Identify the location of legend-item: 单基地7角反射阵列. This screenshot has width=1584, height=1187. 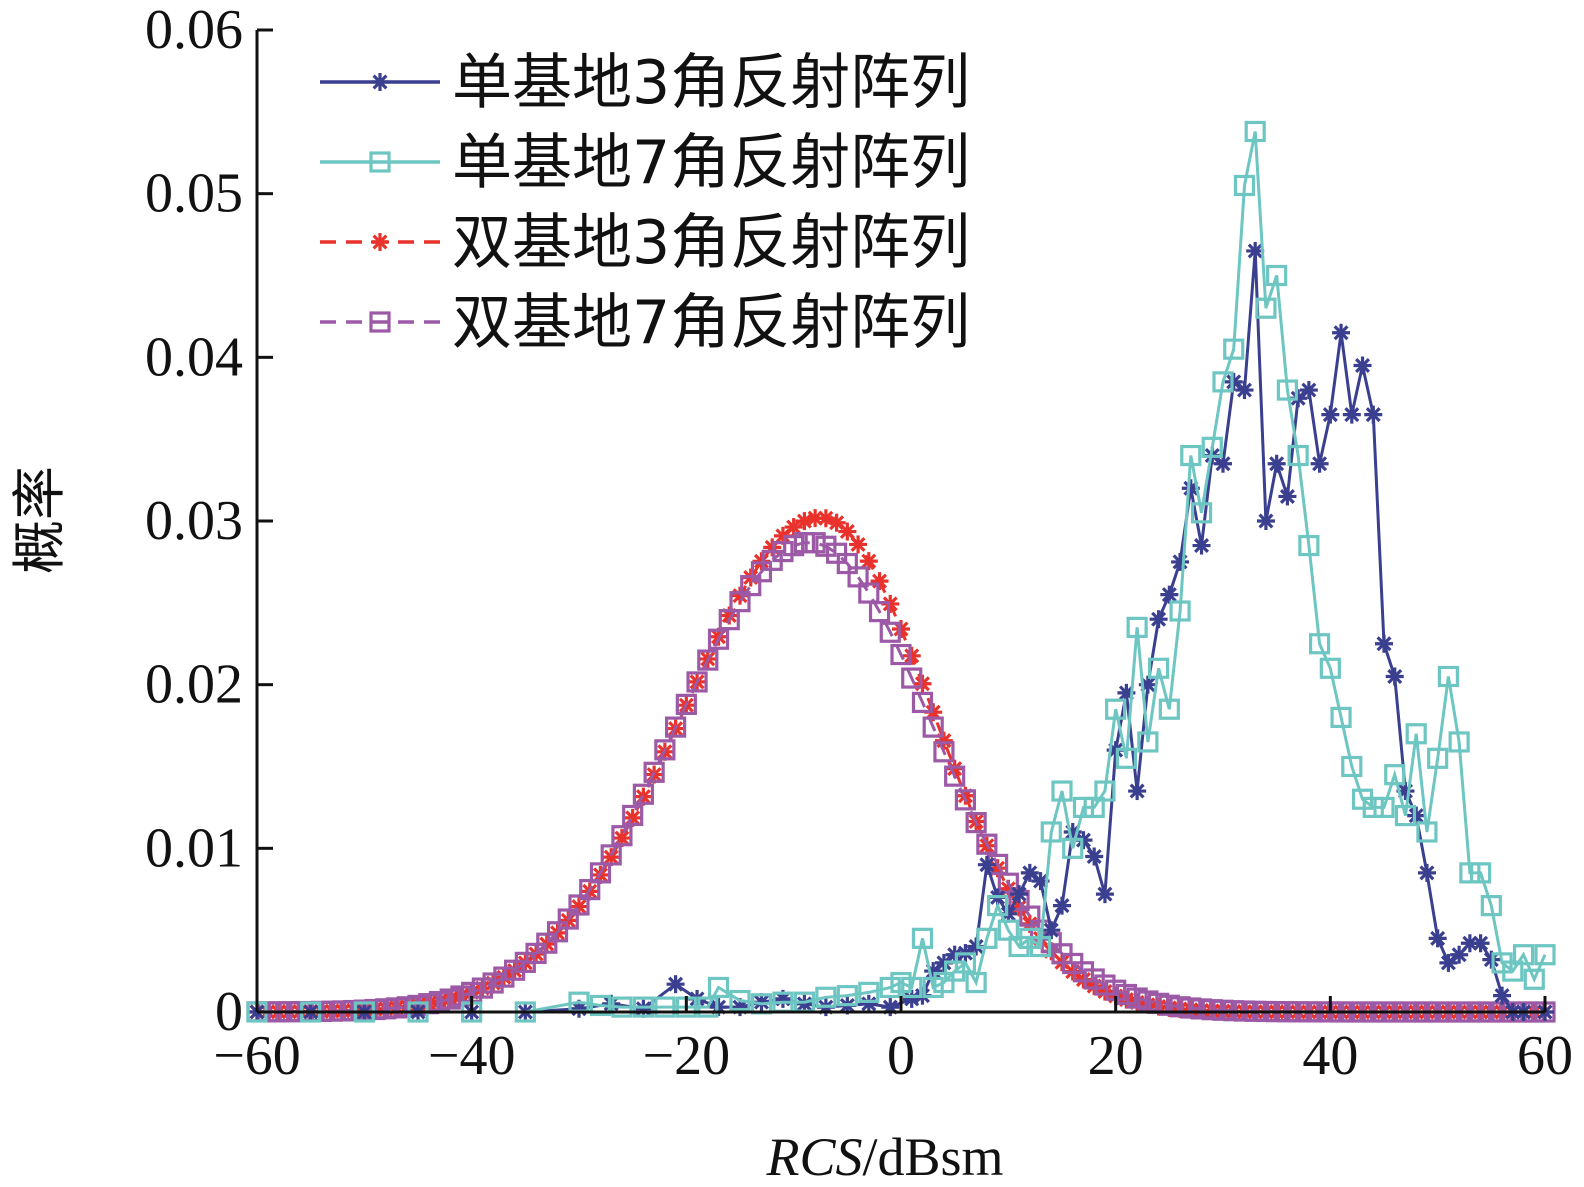
(645, 163).